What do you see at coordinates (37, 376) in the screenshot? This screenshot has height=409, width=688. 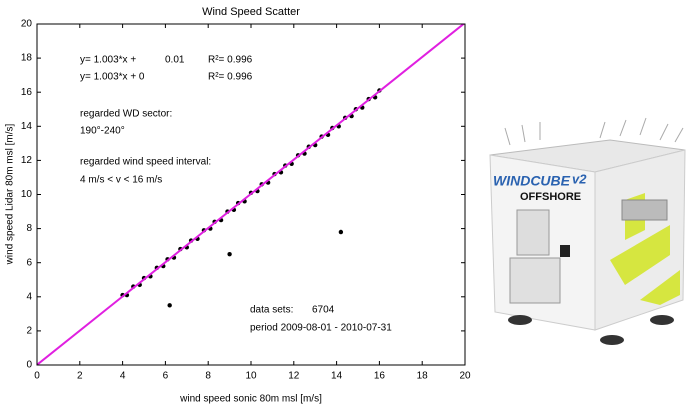 I see `x-tick-label: 0` at bounding box center [37, 376].